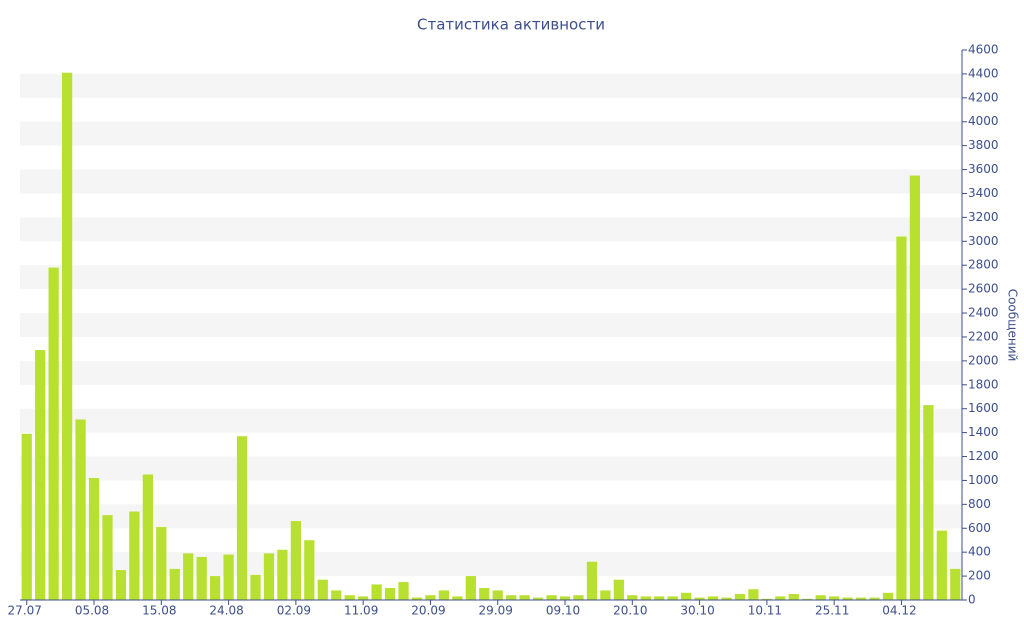 This screenshot has width=1024, height=640. What do you see at coordinates (983, 97) in the screenshot?
I see `y-tick-label: 4200` at bounding box center [983, 97].